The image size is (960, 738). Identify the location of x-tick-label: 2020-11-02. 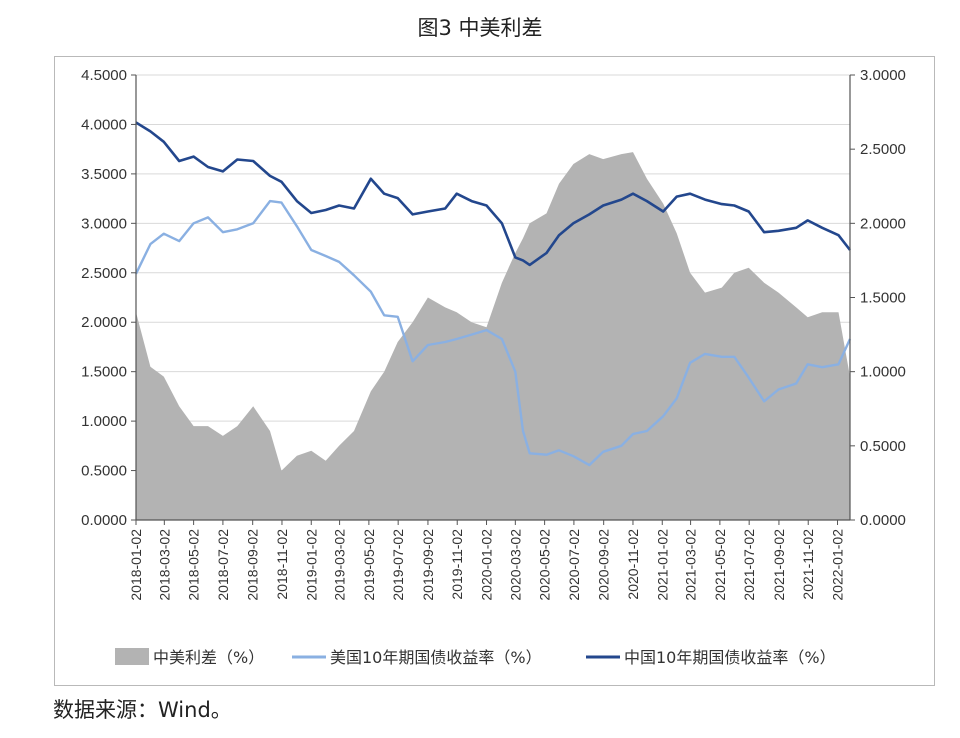
(633, 564).